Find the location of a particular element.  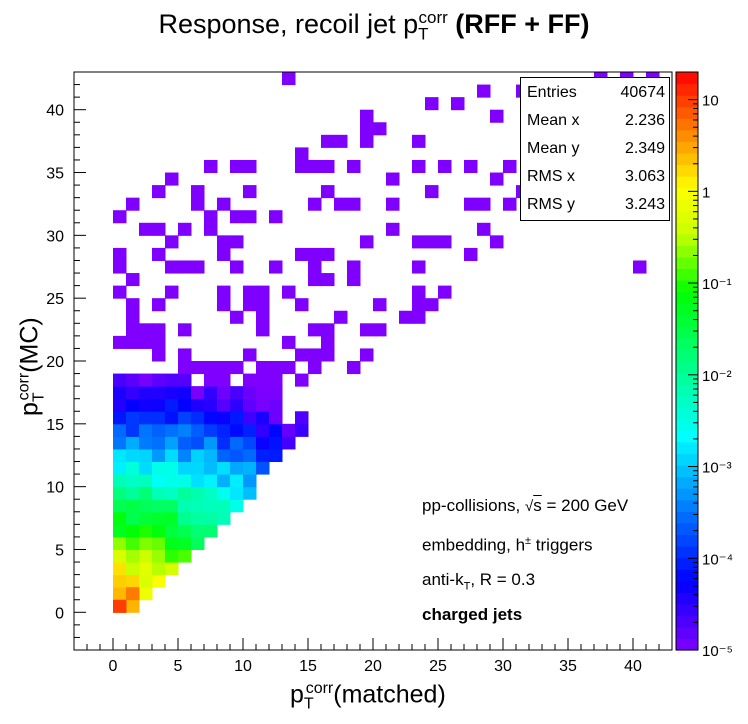

color-scale-frame is located at coordinates (687, 361).